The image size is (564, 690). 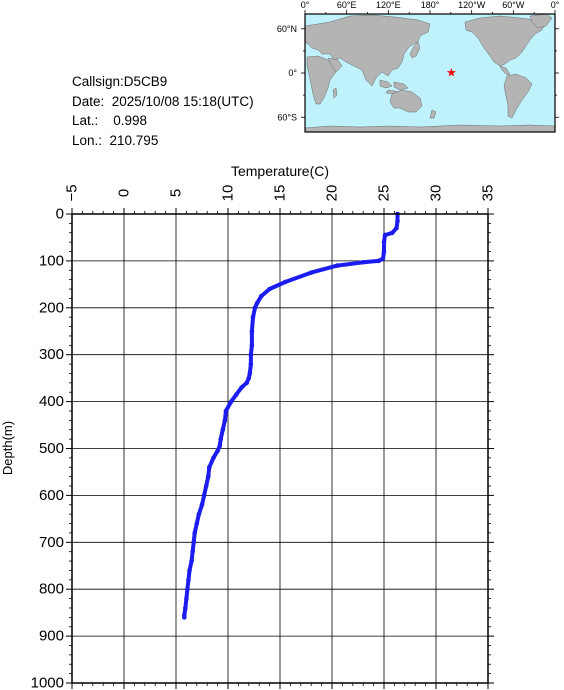 I want to click on y-tick-label: 800, so click(x=51, y=589).